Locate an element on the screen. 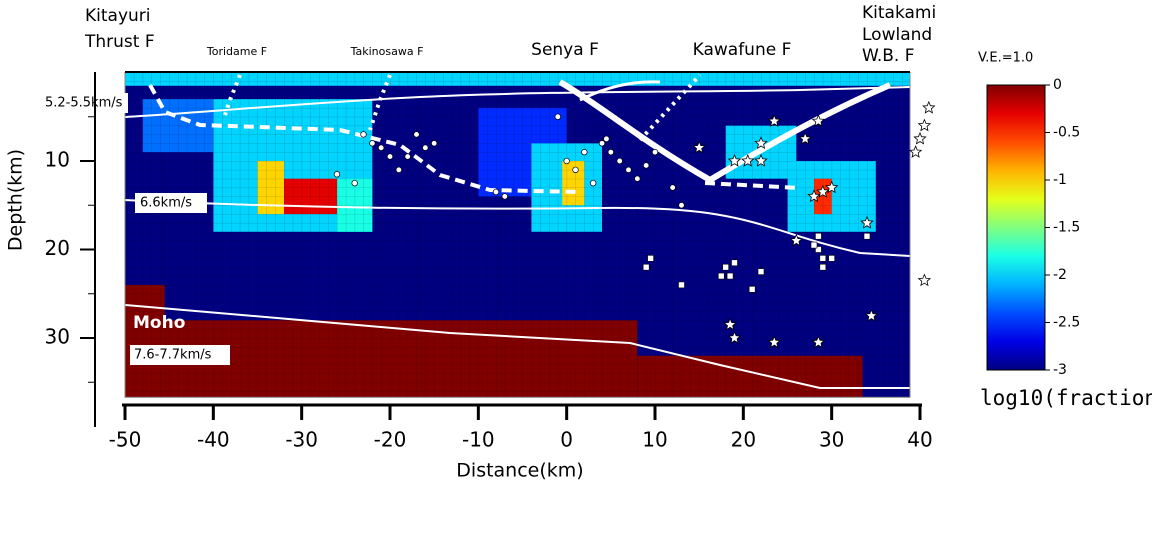  y-tick-label: 10 is located at coordinates (57, 160).